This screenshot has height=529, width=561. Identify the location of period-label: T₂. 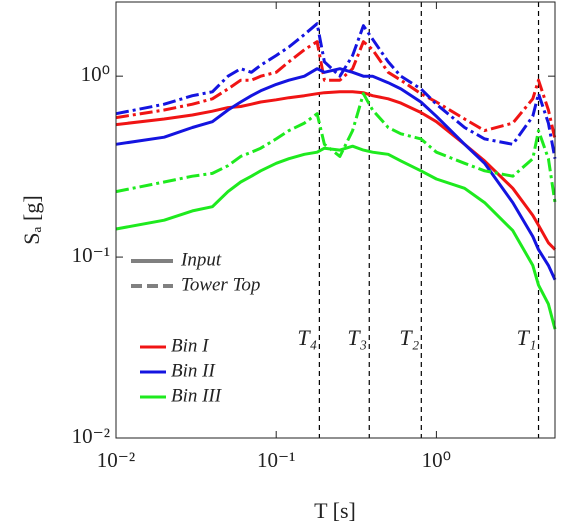
(409, 337).